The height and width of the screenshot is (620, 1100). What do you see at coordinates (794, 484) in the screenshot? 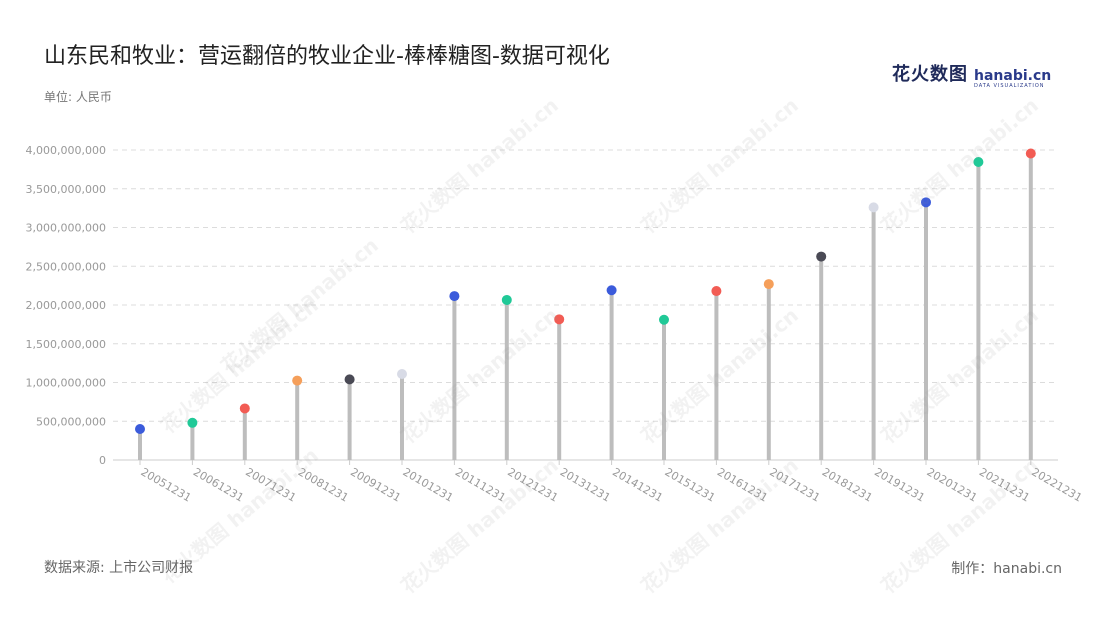
I see `x-tick-label: 20171231` at bounding box center [794, 484].